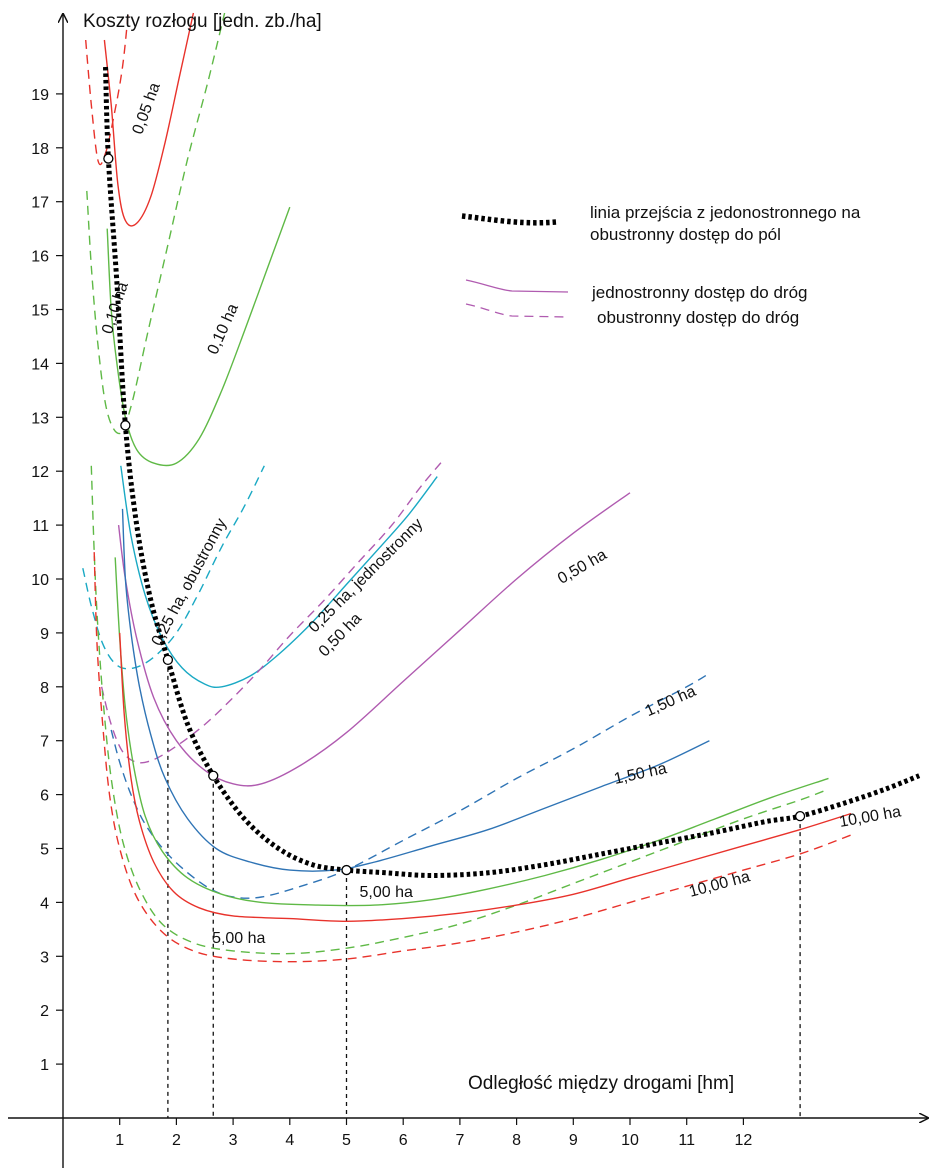  I want to click on y-tick-label: 2, so click(44, 1011).